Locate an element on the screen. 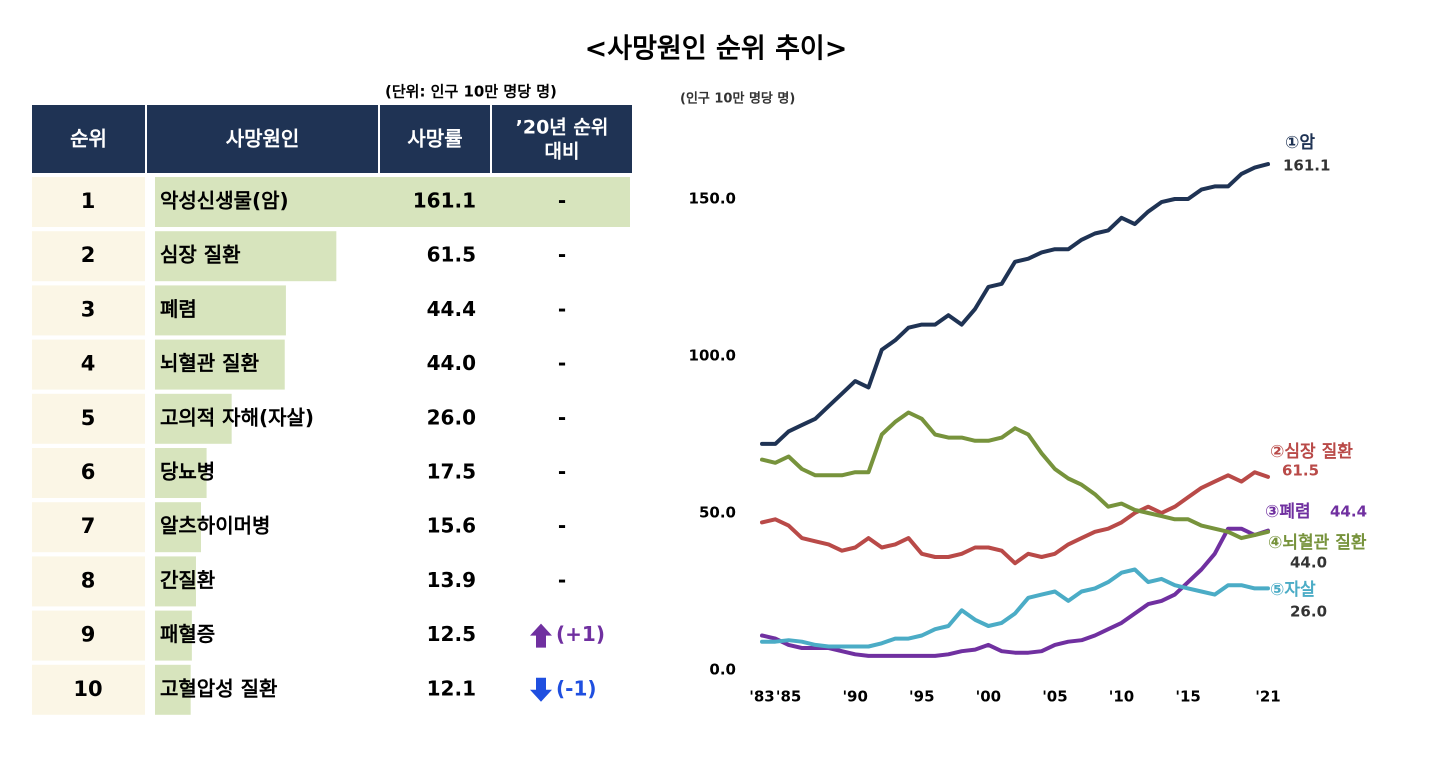 Image resolution: width=1432 pixels, height=758 pixels. arrow-down is located at coordinates (541, 689).